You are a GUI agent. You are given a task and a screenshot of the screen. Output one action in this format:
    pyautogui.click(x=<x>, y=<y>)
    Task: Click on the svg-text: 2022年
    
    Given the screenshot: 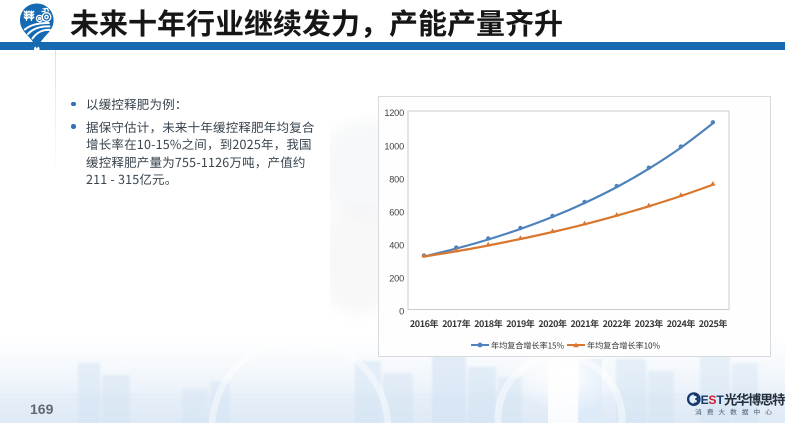 What is the action you would take?
    pyautogui.click(x=617, y=323)
    